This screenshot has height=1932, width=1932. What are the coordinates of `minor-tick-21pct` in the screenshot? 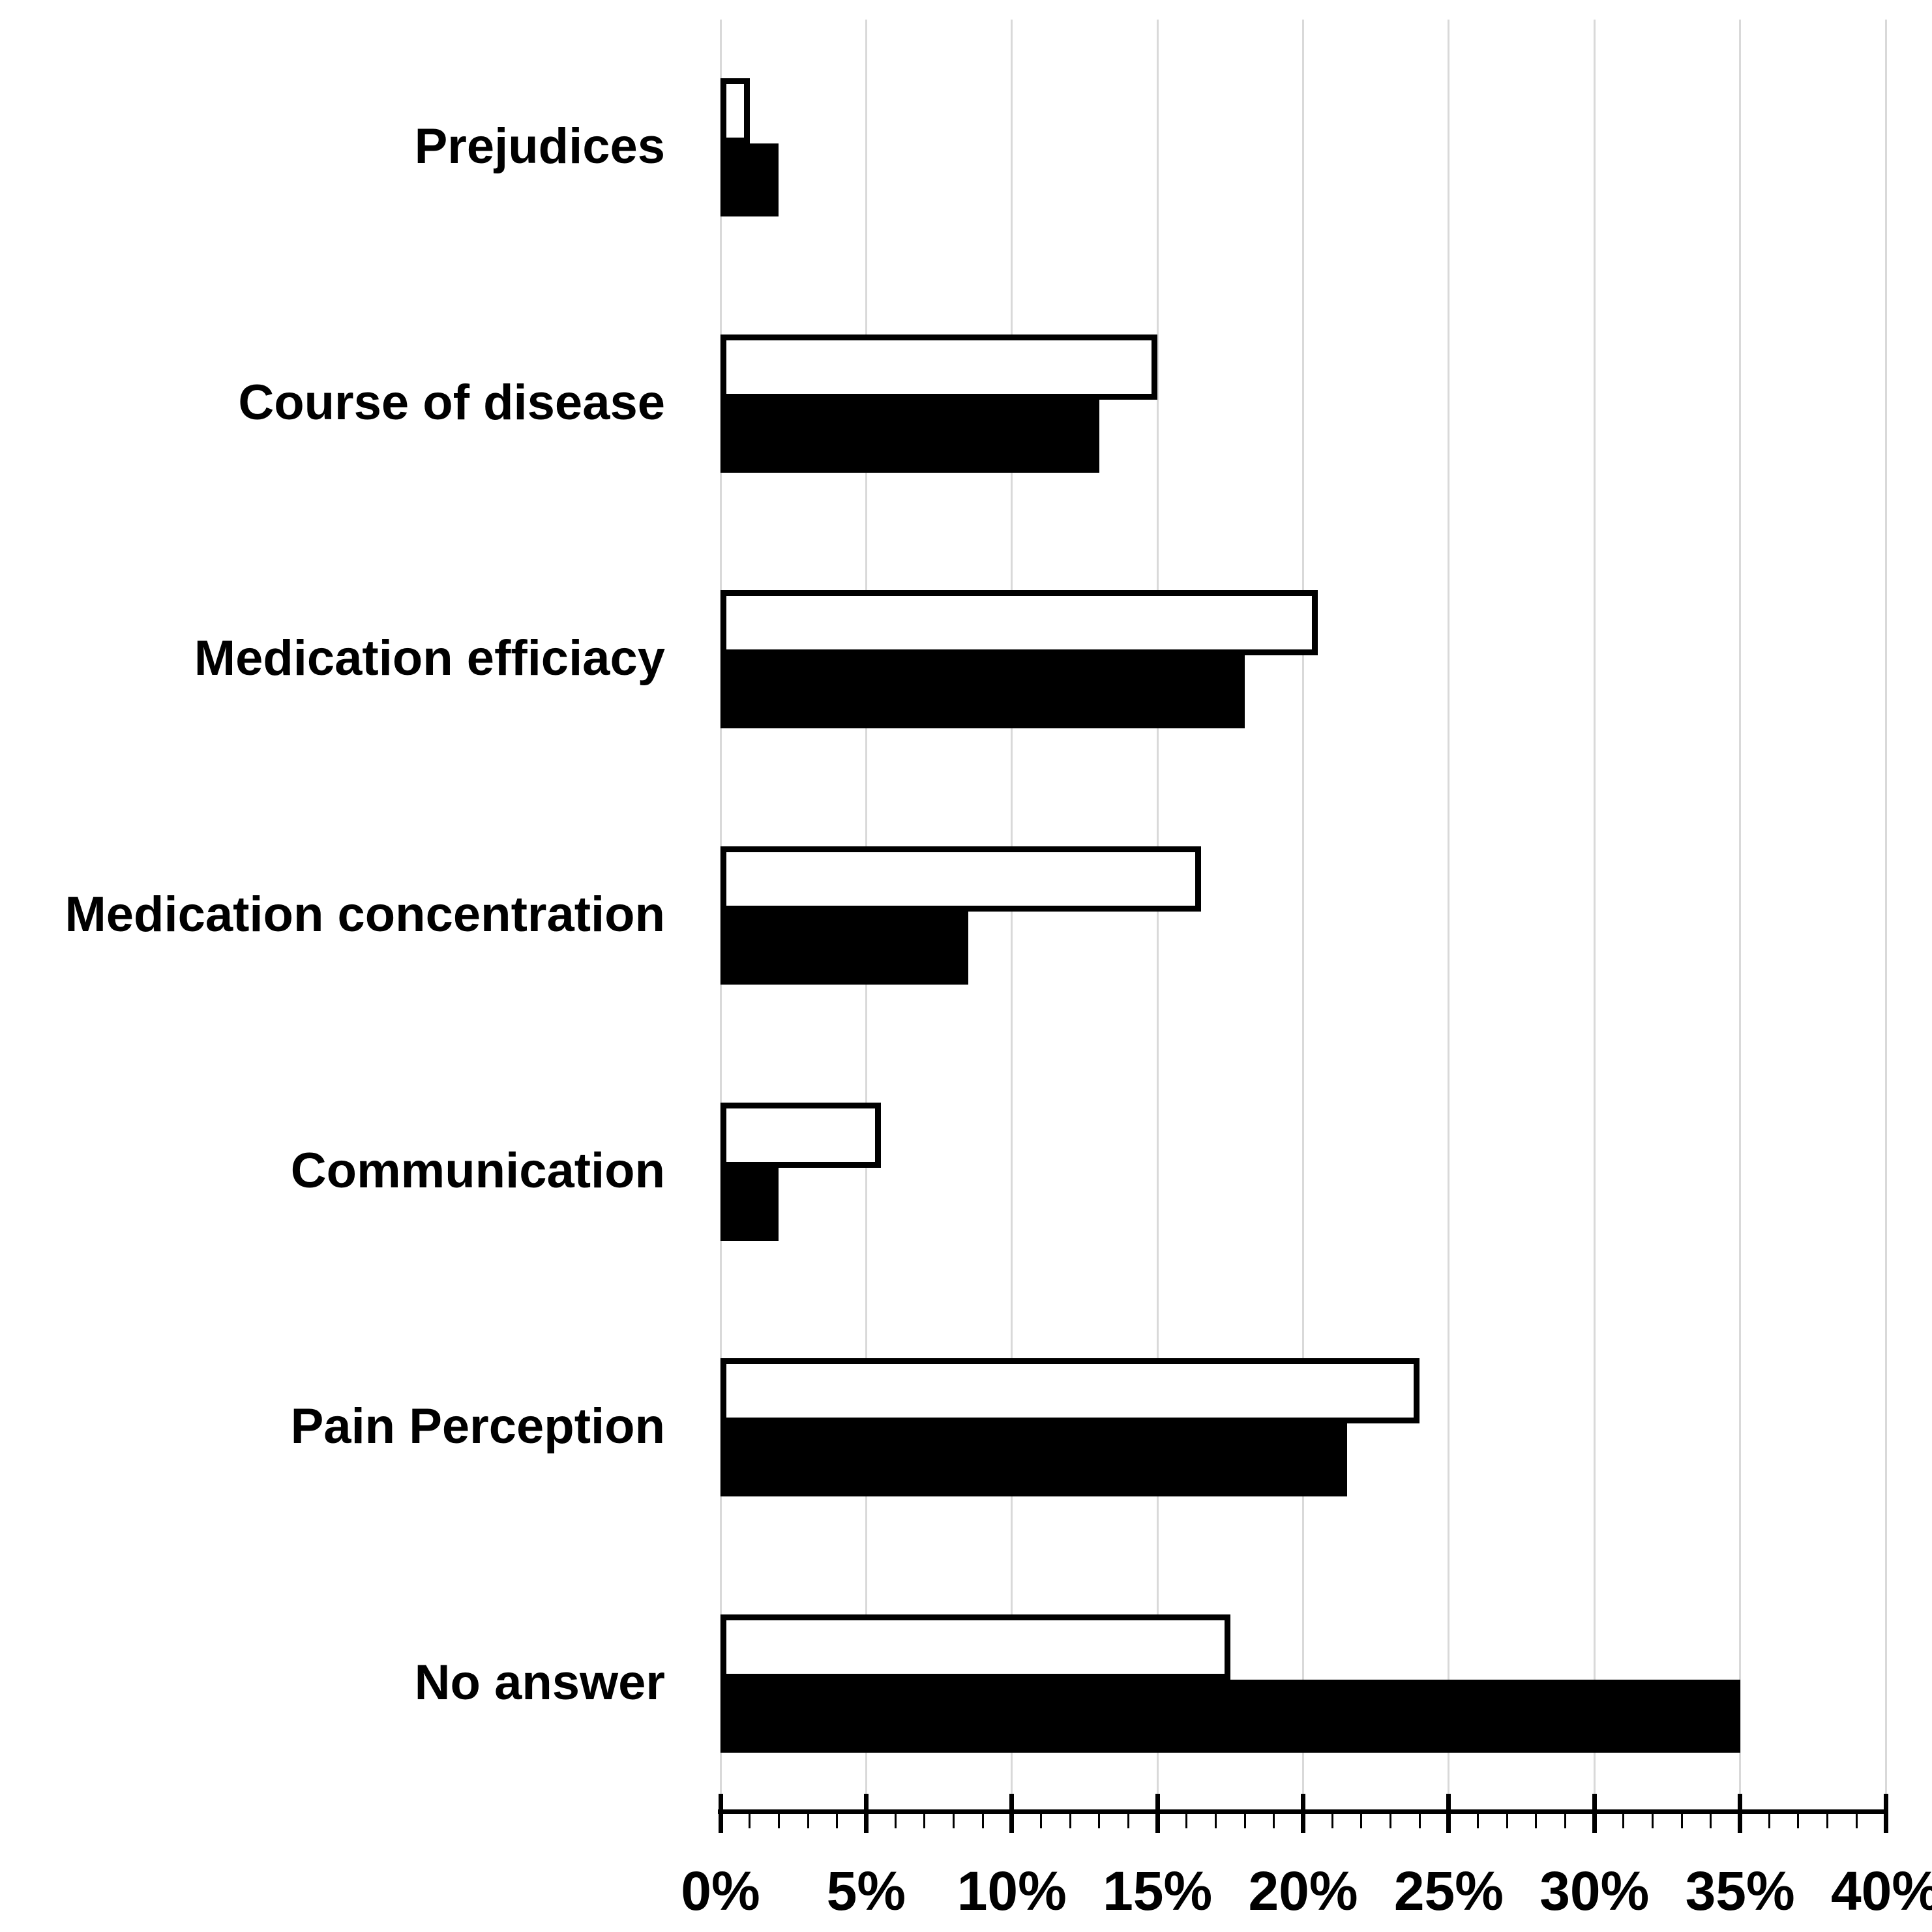 It's located at (1332, 1819).